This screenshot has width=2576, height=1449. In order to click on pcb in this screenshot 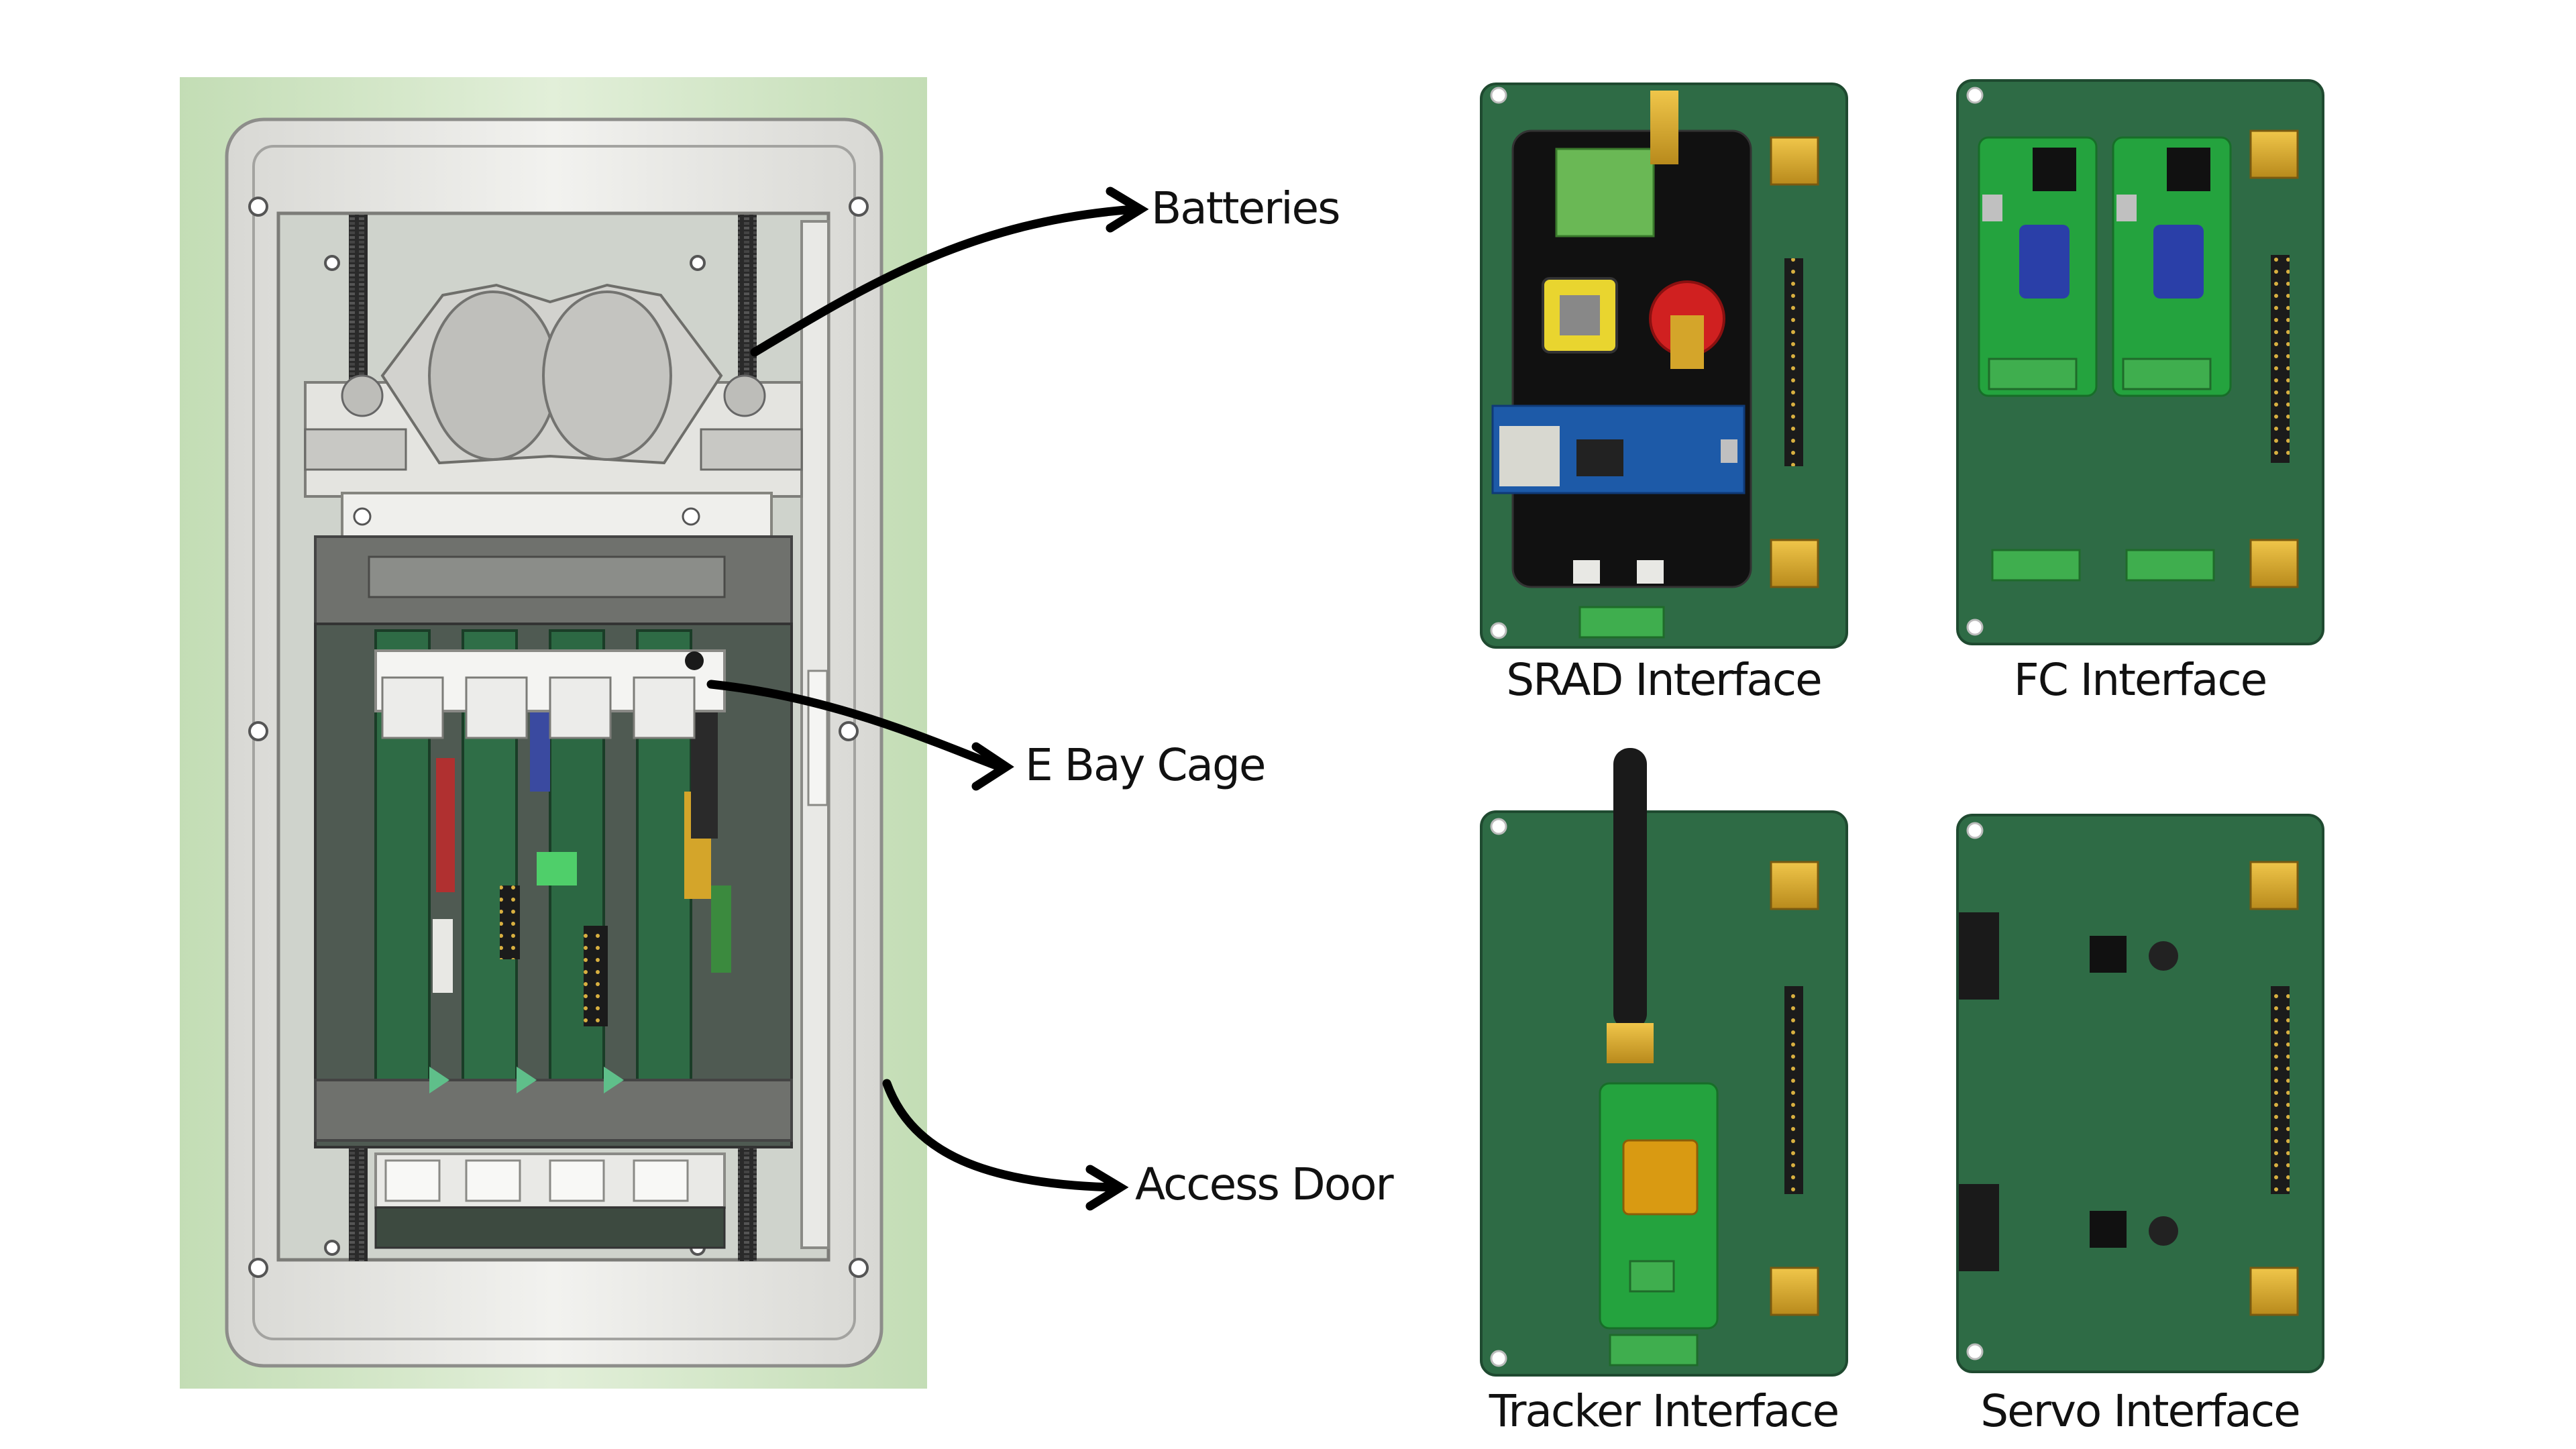, I will do `click(2140, 1093)`.